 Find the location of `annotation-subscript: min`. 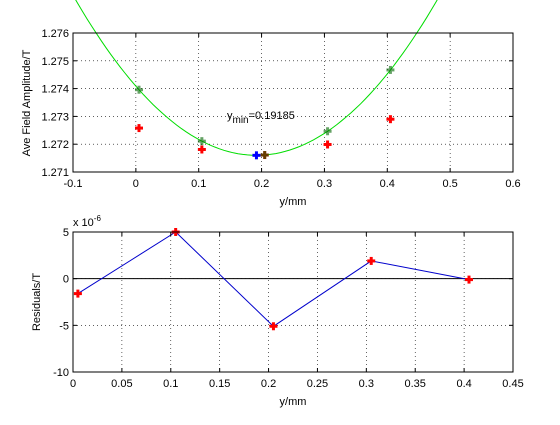

annotation-subscript: min is located at coordinates (241, 120).